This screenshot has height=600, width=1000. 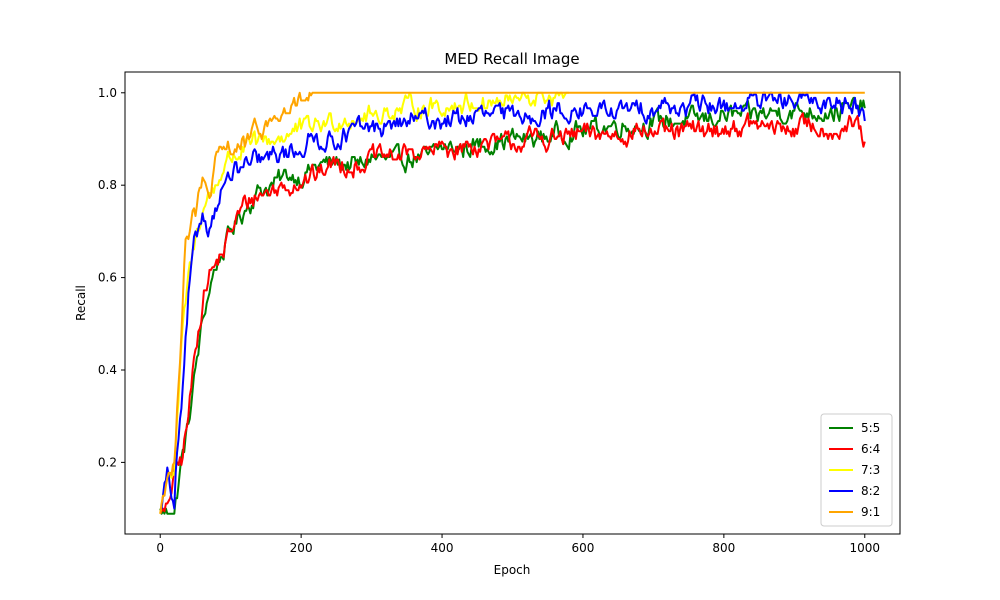 I want to click on x-axis-ticks: 0 200 400 600 800 1000, so click(x=518, y=544).